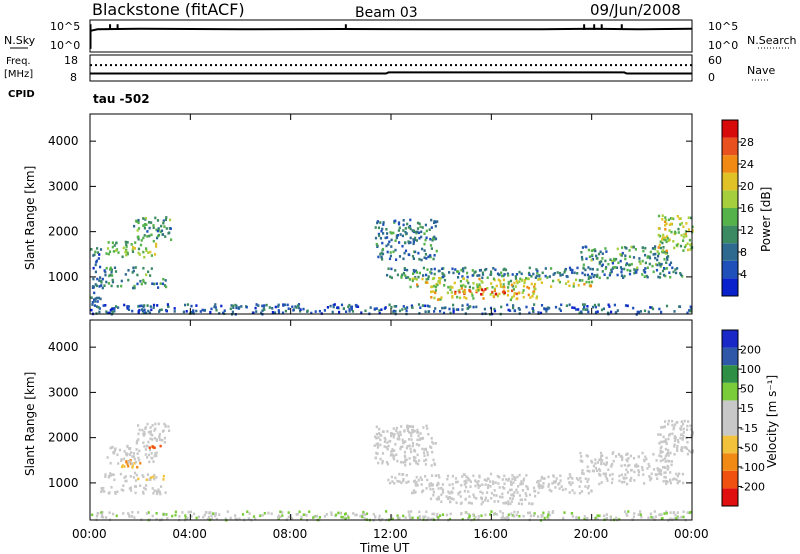 The image size is (800, 554). I want to click on colorbar-tick-label: 8, so click(743, 252).